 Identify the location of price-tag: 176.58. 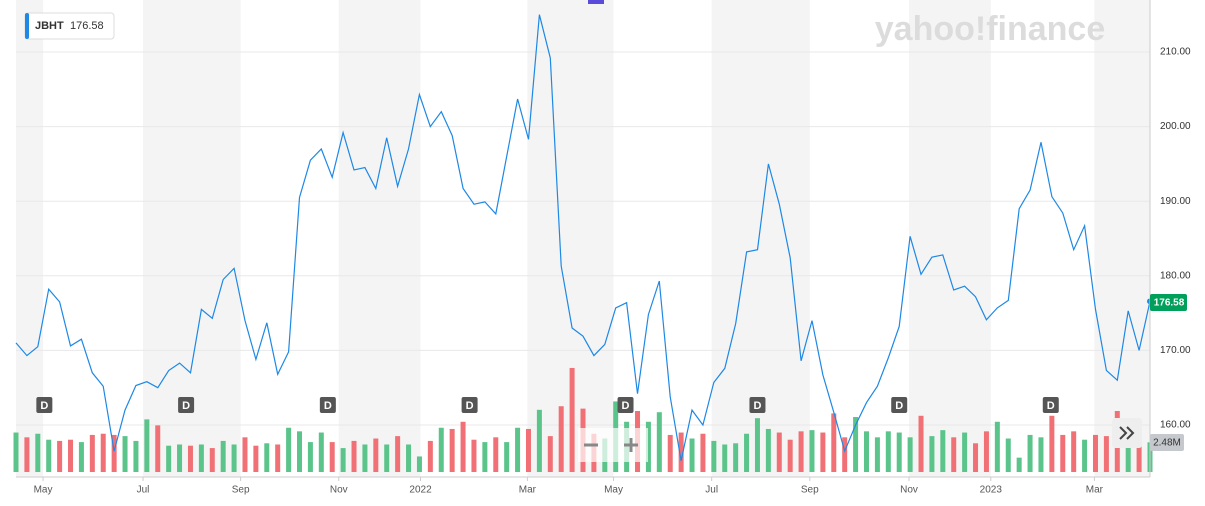
(1168, 302).